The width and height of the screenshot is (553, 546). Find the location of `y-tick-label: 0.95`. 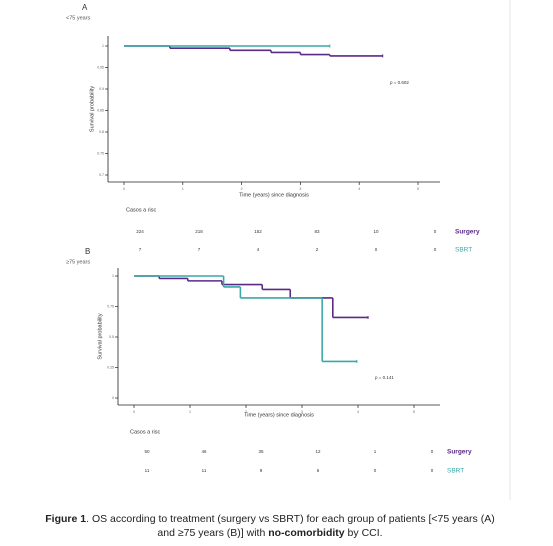

y-tick-label: 0.95 is located at coordinates (100, 67).